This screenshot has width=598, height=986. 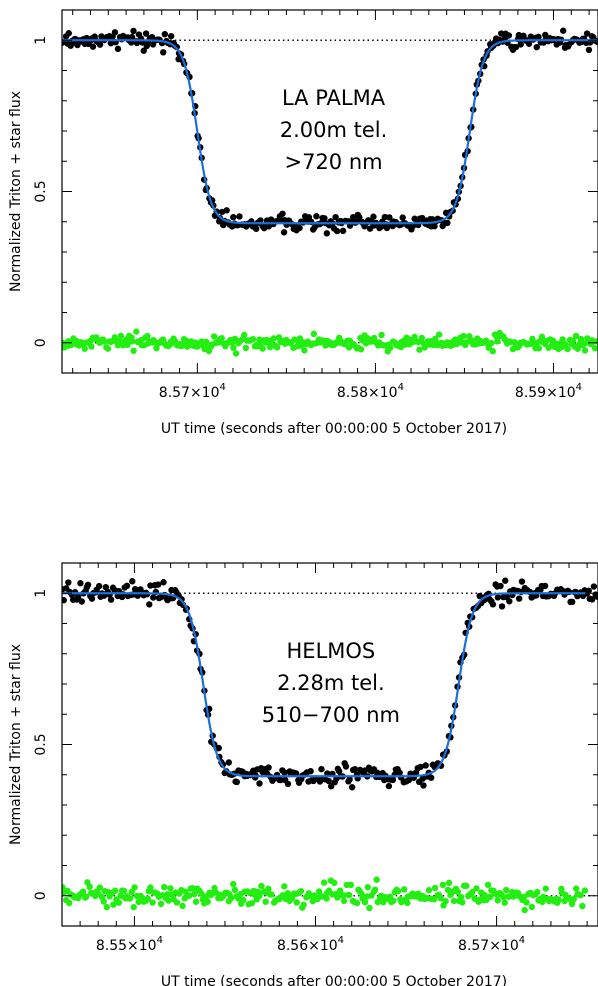 I want to click on x-tick-label: 8.55×104, so click(x=129, y=944).